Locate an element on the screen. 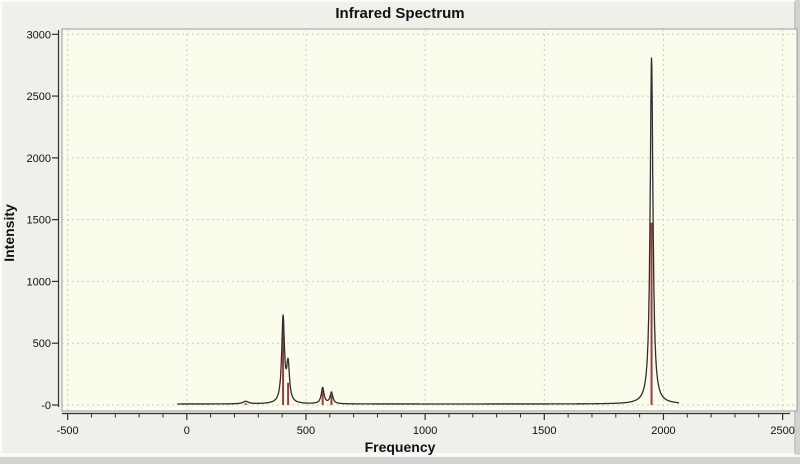  y-tick-label: 500 is located at coordinates (42, 344).